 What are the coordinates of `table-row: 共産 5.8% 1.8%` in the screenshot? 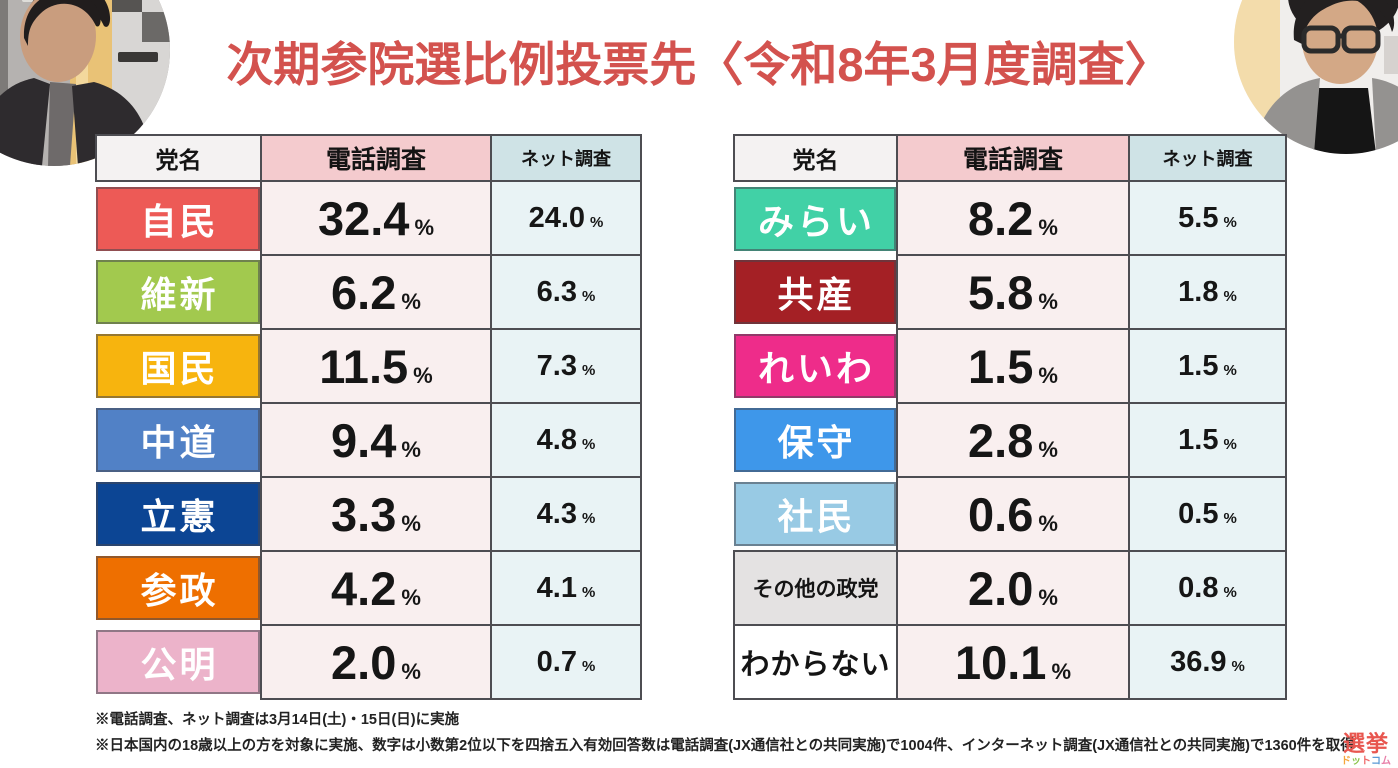 It's located at (1010, 292).